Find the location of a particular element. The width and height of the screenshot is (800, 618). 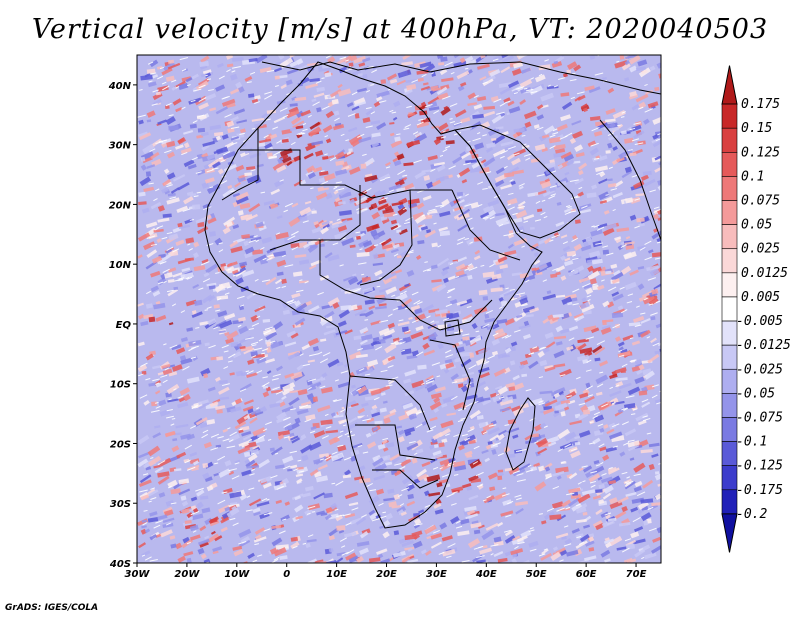

grads-credit: GrADS: IGES/COLA is located at coordinates (52, 608).